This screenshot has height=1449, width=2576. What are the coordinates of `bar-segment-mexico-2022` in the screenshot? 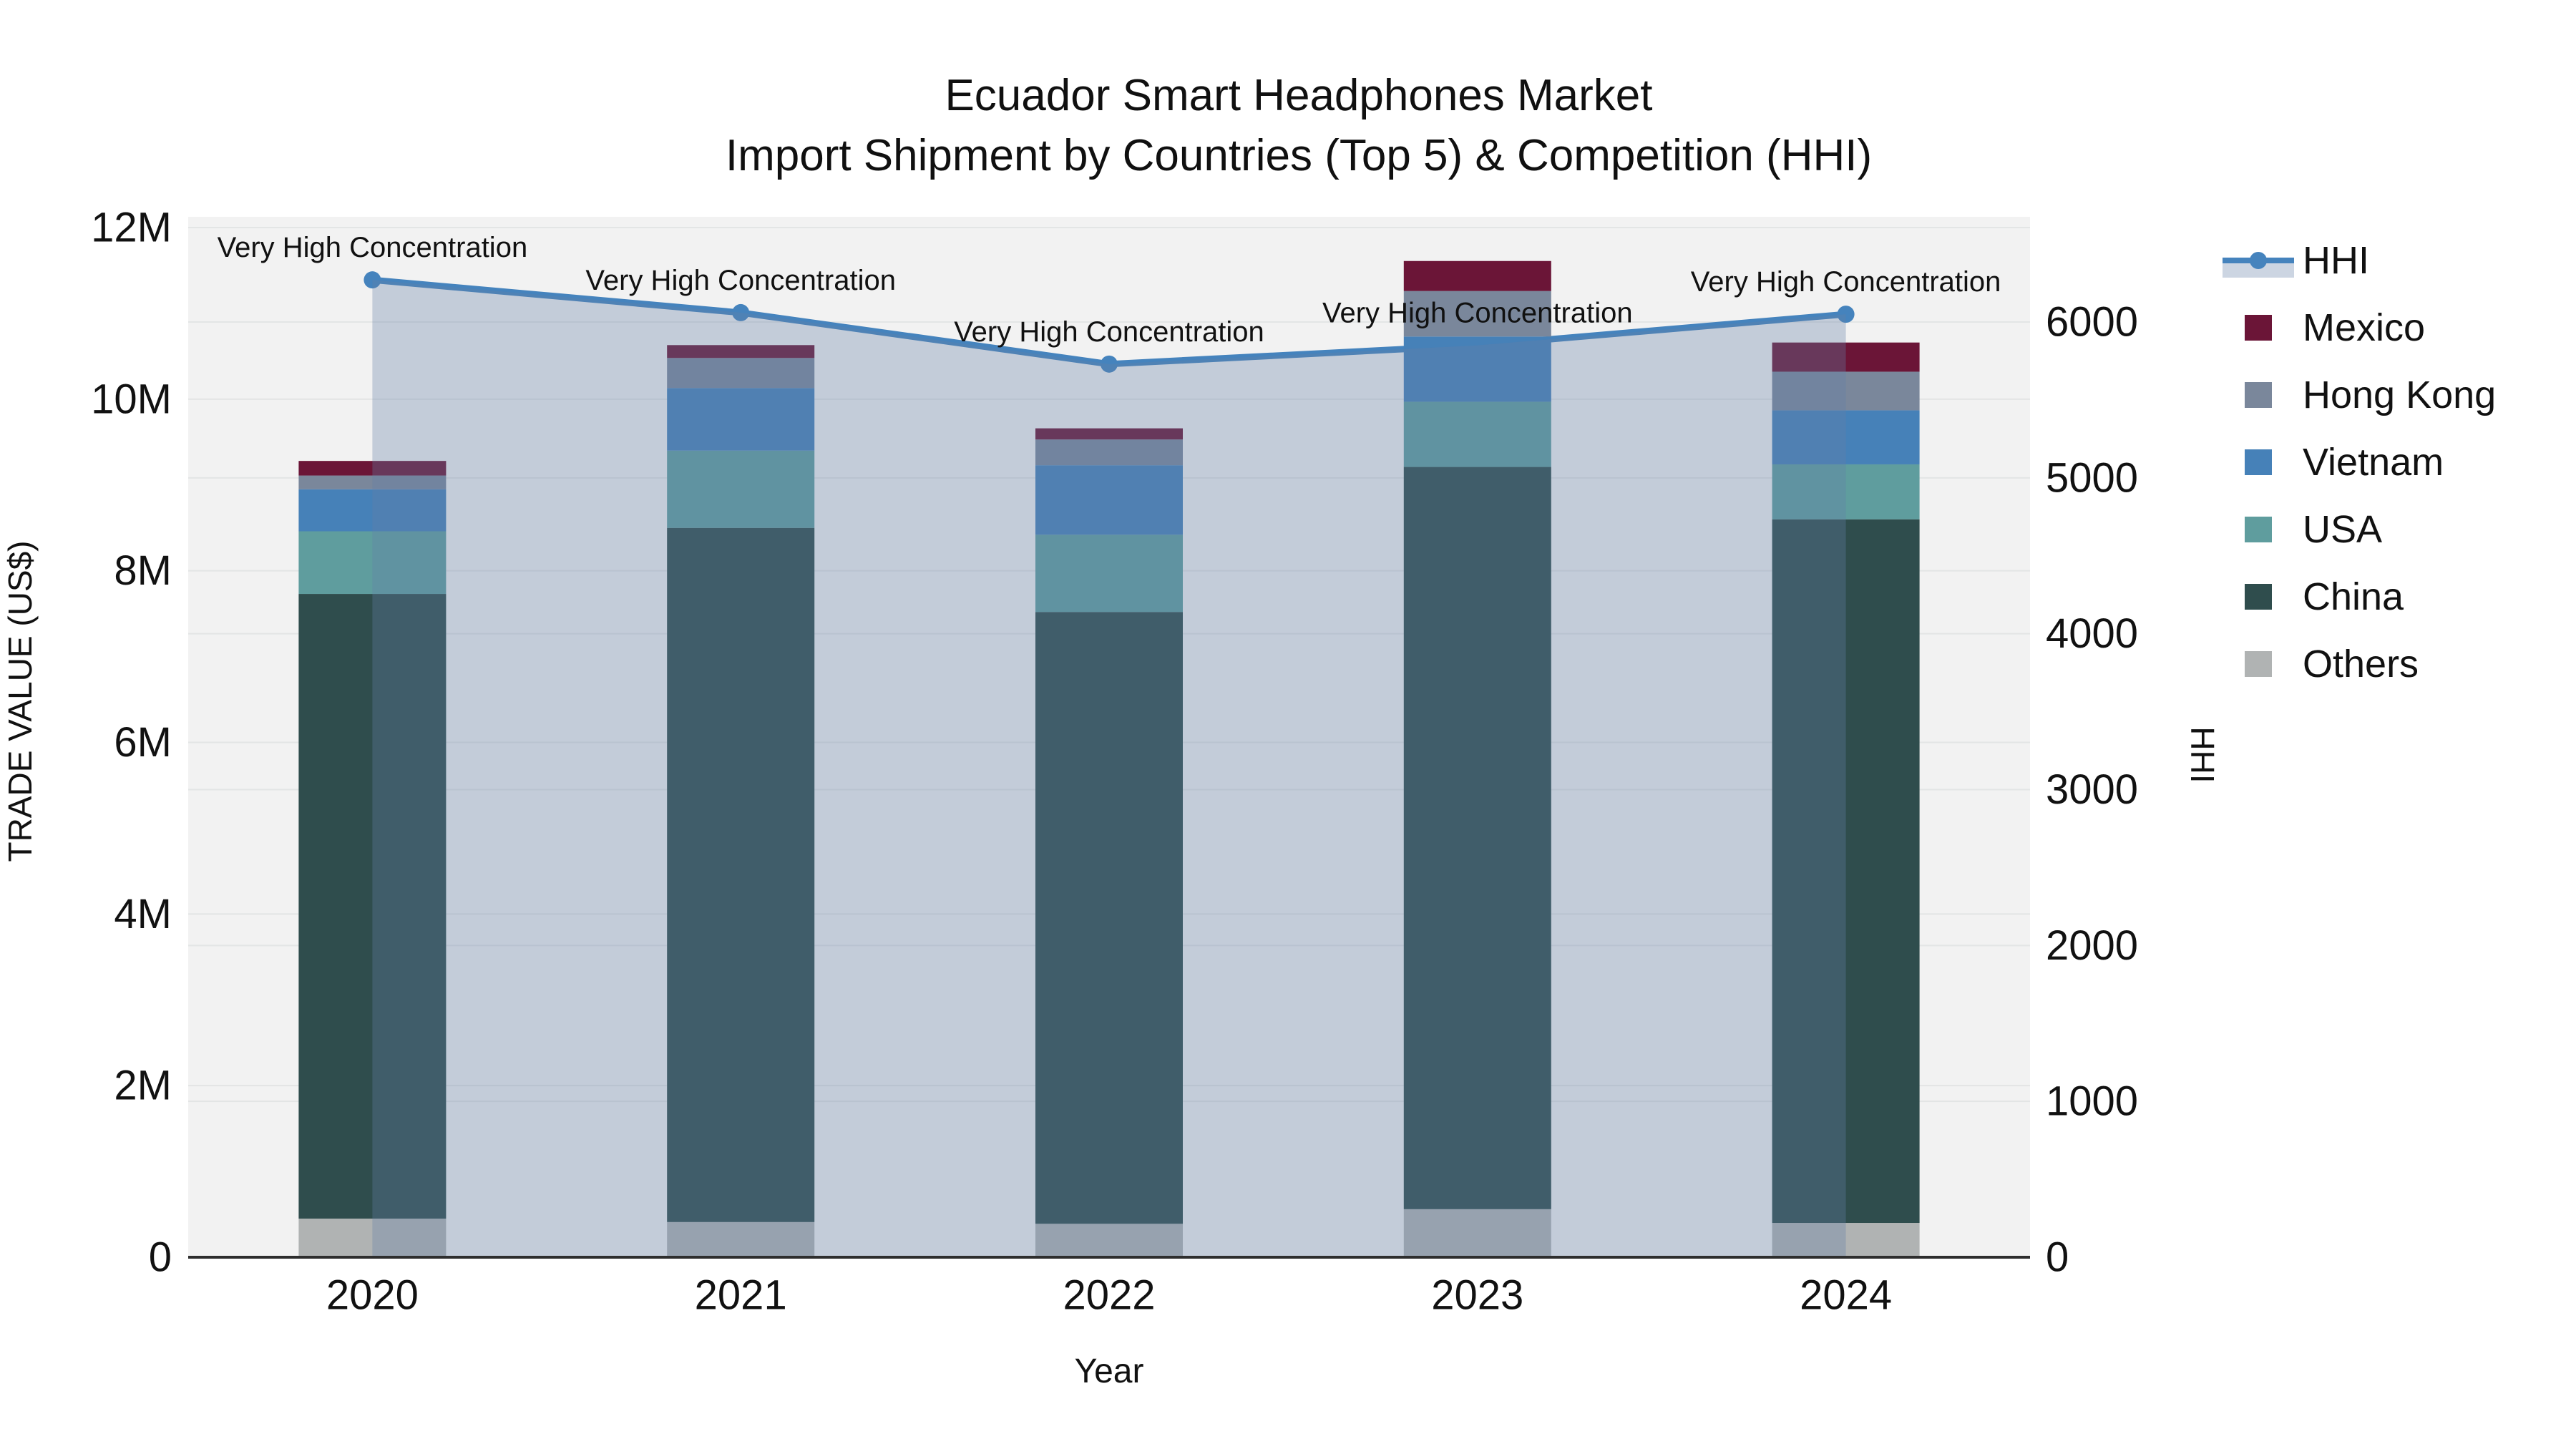 It's located at (1109, 434).